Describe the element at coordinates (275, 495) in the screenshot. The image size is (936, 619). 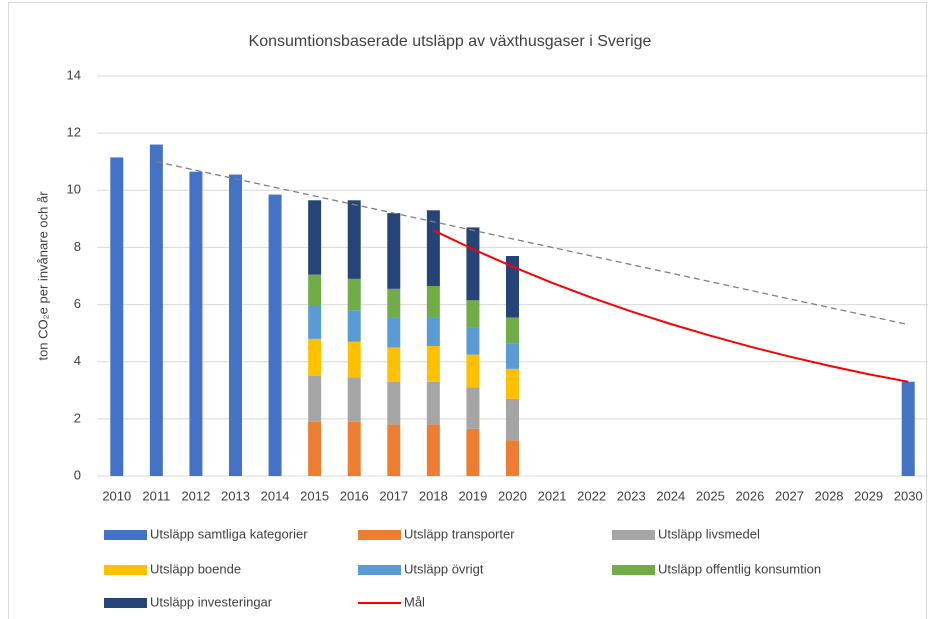
I see `x-tick-label: 2014` at that location.